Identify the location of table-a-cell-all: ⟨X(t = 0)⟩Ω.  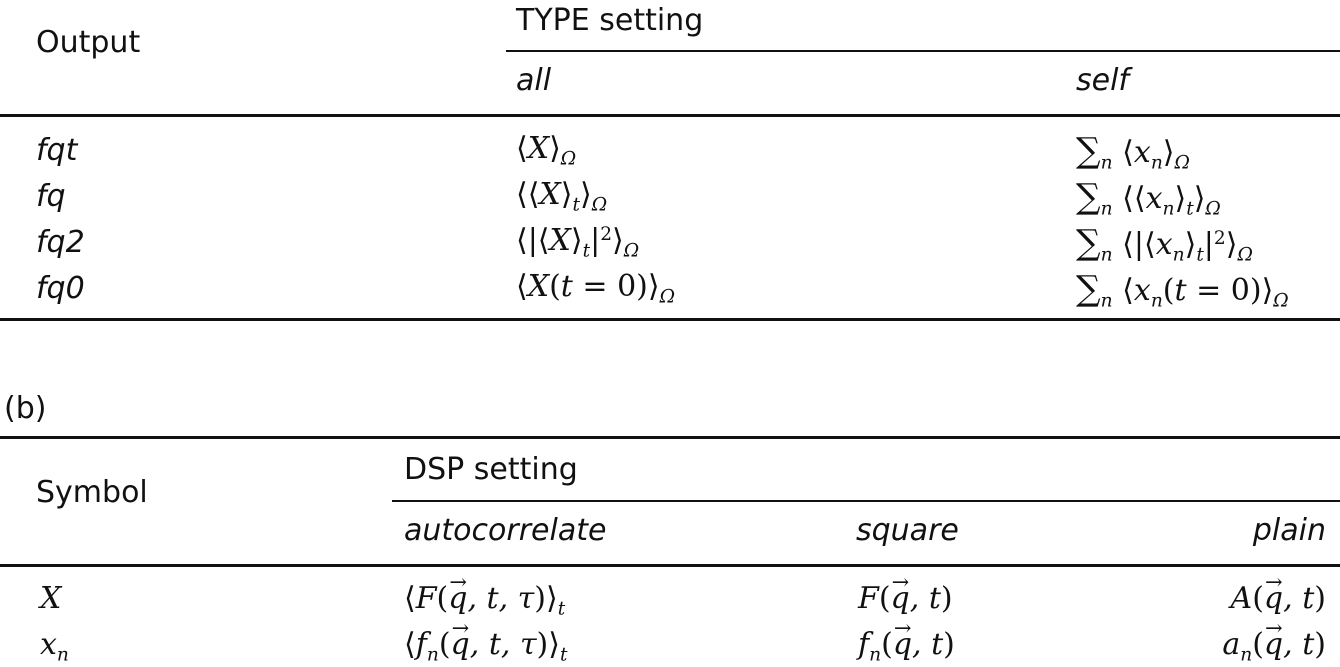
(595, 288).